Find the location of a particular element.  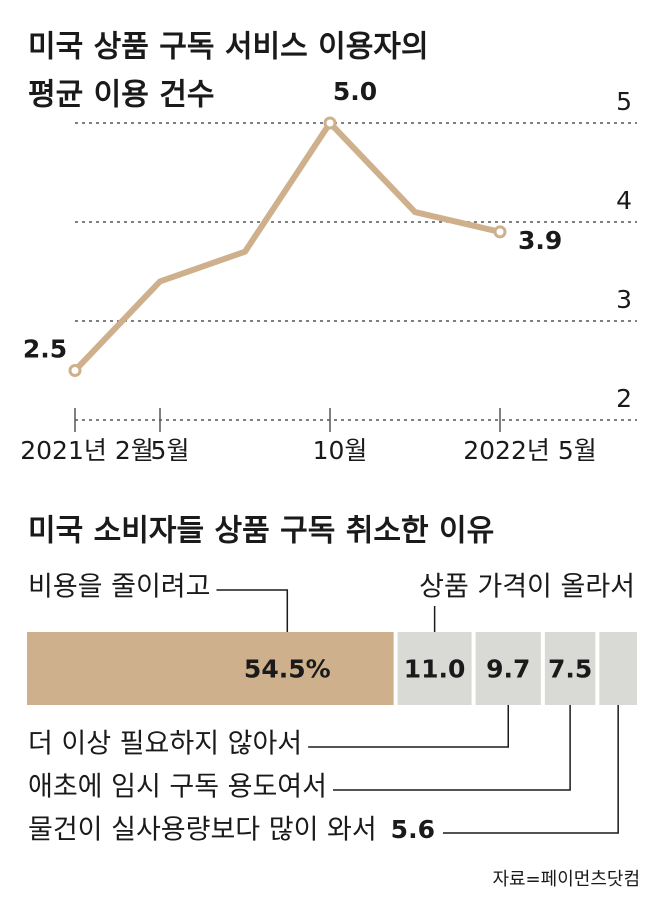

x-tick-label: 2021년 2월 is located at coordinates (86, 450).